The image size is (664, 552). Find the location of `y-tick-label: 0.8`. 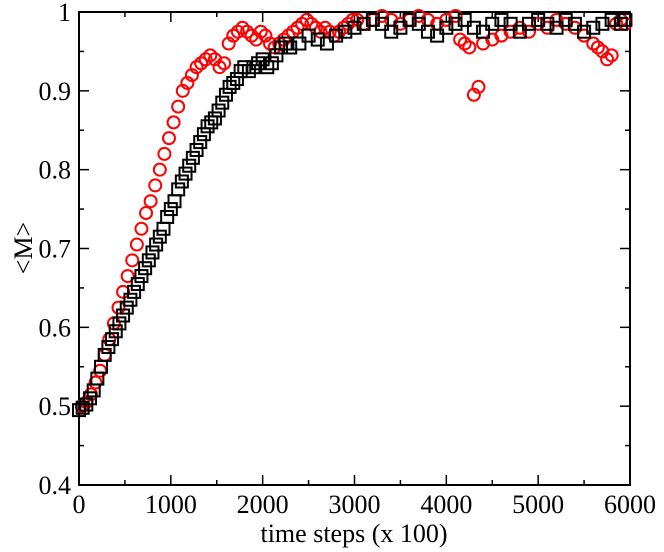

y-tick-label: 0.8 is located at coordinates (55, 170).